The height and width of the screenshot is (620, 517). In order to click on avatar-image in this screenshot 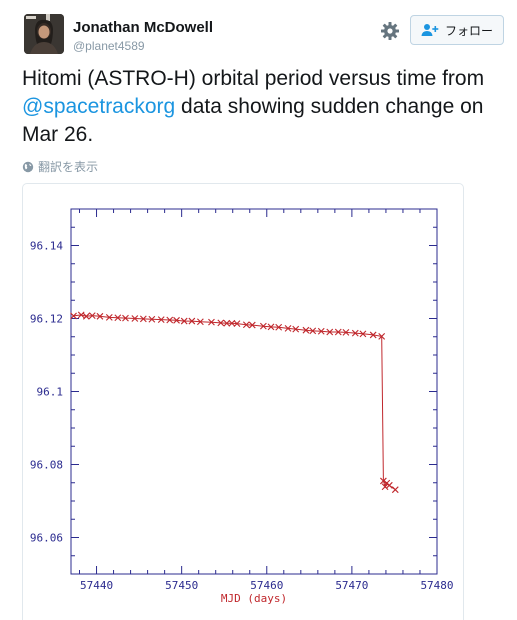, I will do `click(44, 34)`.